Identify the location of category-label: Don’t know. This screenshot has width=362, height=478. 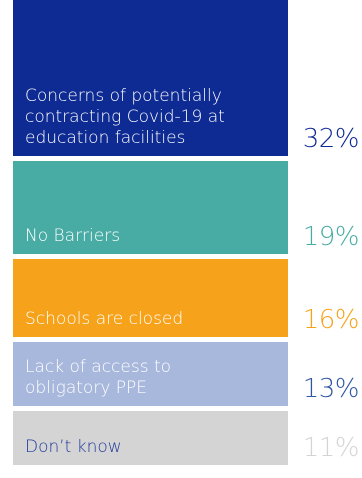
(73, 447).